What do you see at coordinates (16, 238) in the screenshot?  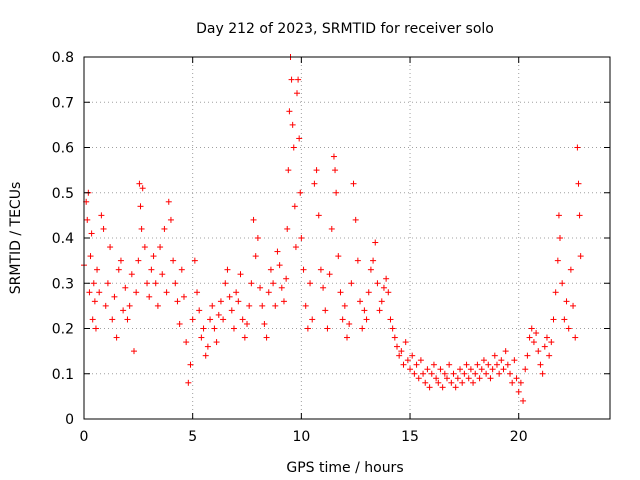 I see `y-axis-label: SRMTID / TECUs` at bounding box center [16, 238].